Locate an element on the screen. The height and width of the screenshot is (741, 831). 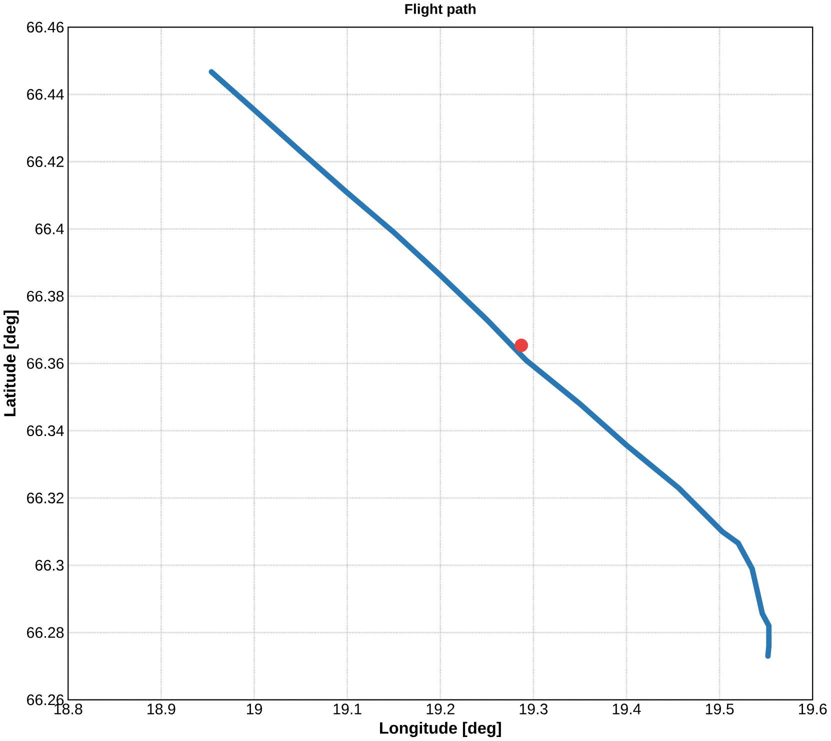
x-axis-title: Longitude [deg] is located at coordinates (440, 730).